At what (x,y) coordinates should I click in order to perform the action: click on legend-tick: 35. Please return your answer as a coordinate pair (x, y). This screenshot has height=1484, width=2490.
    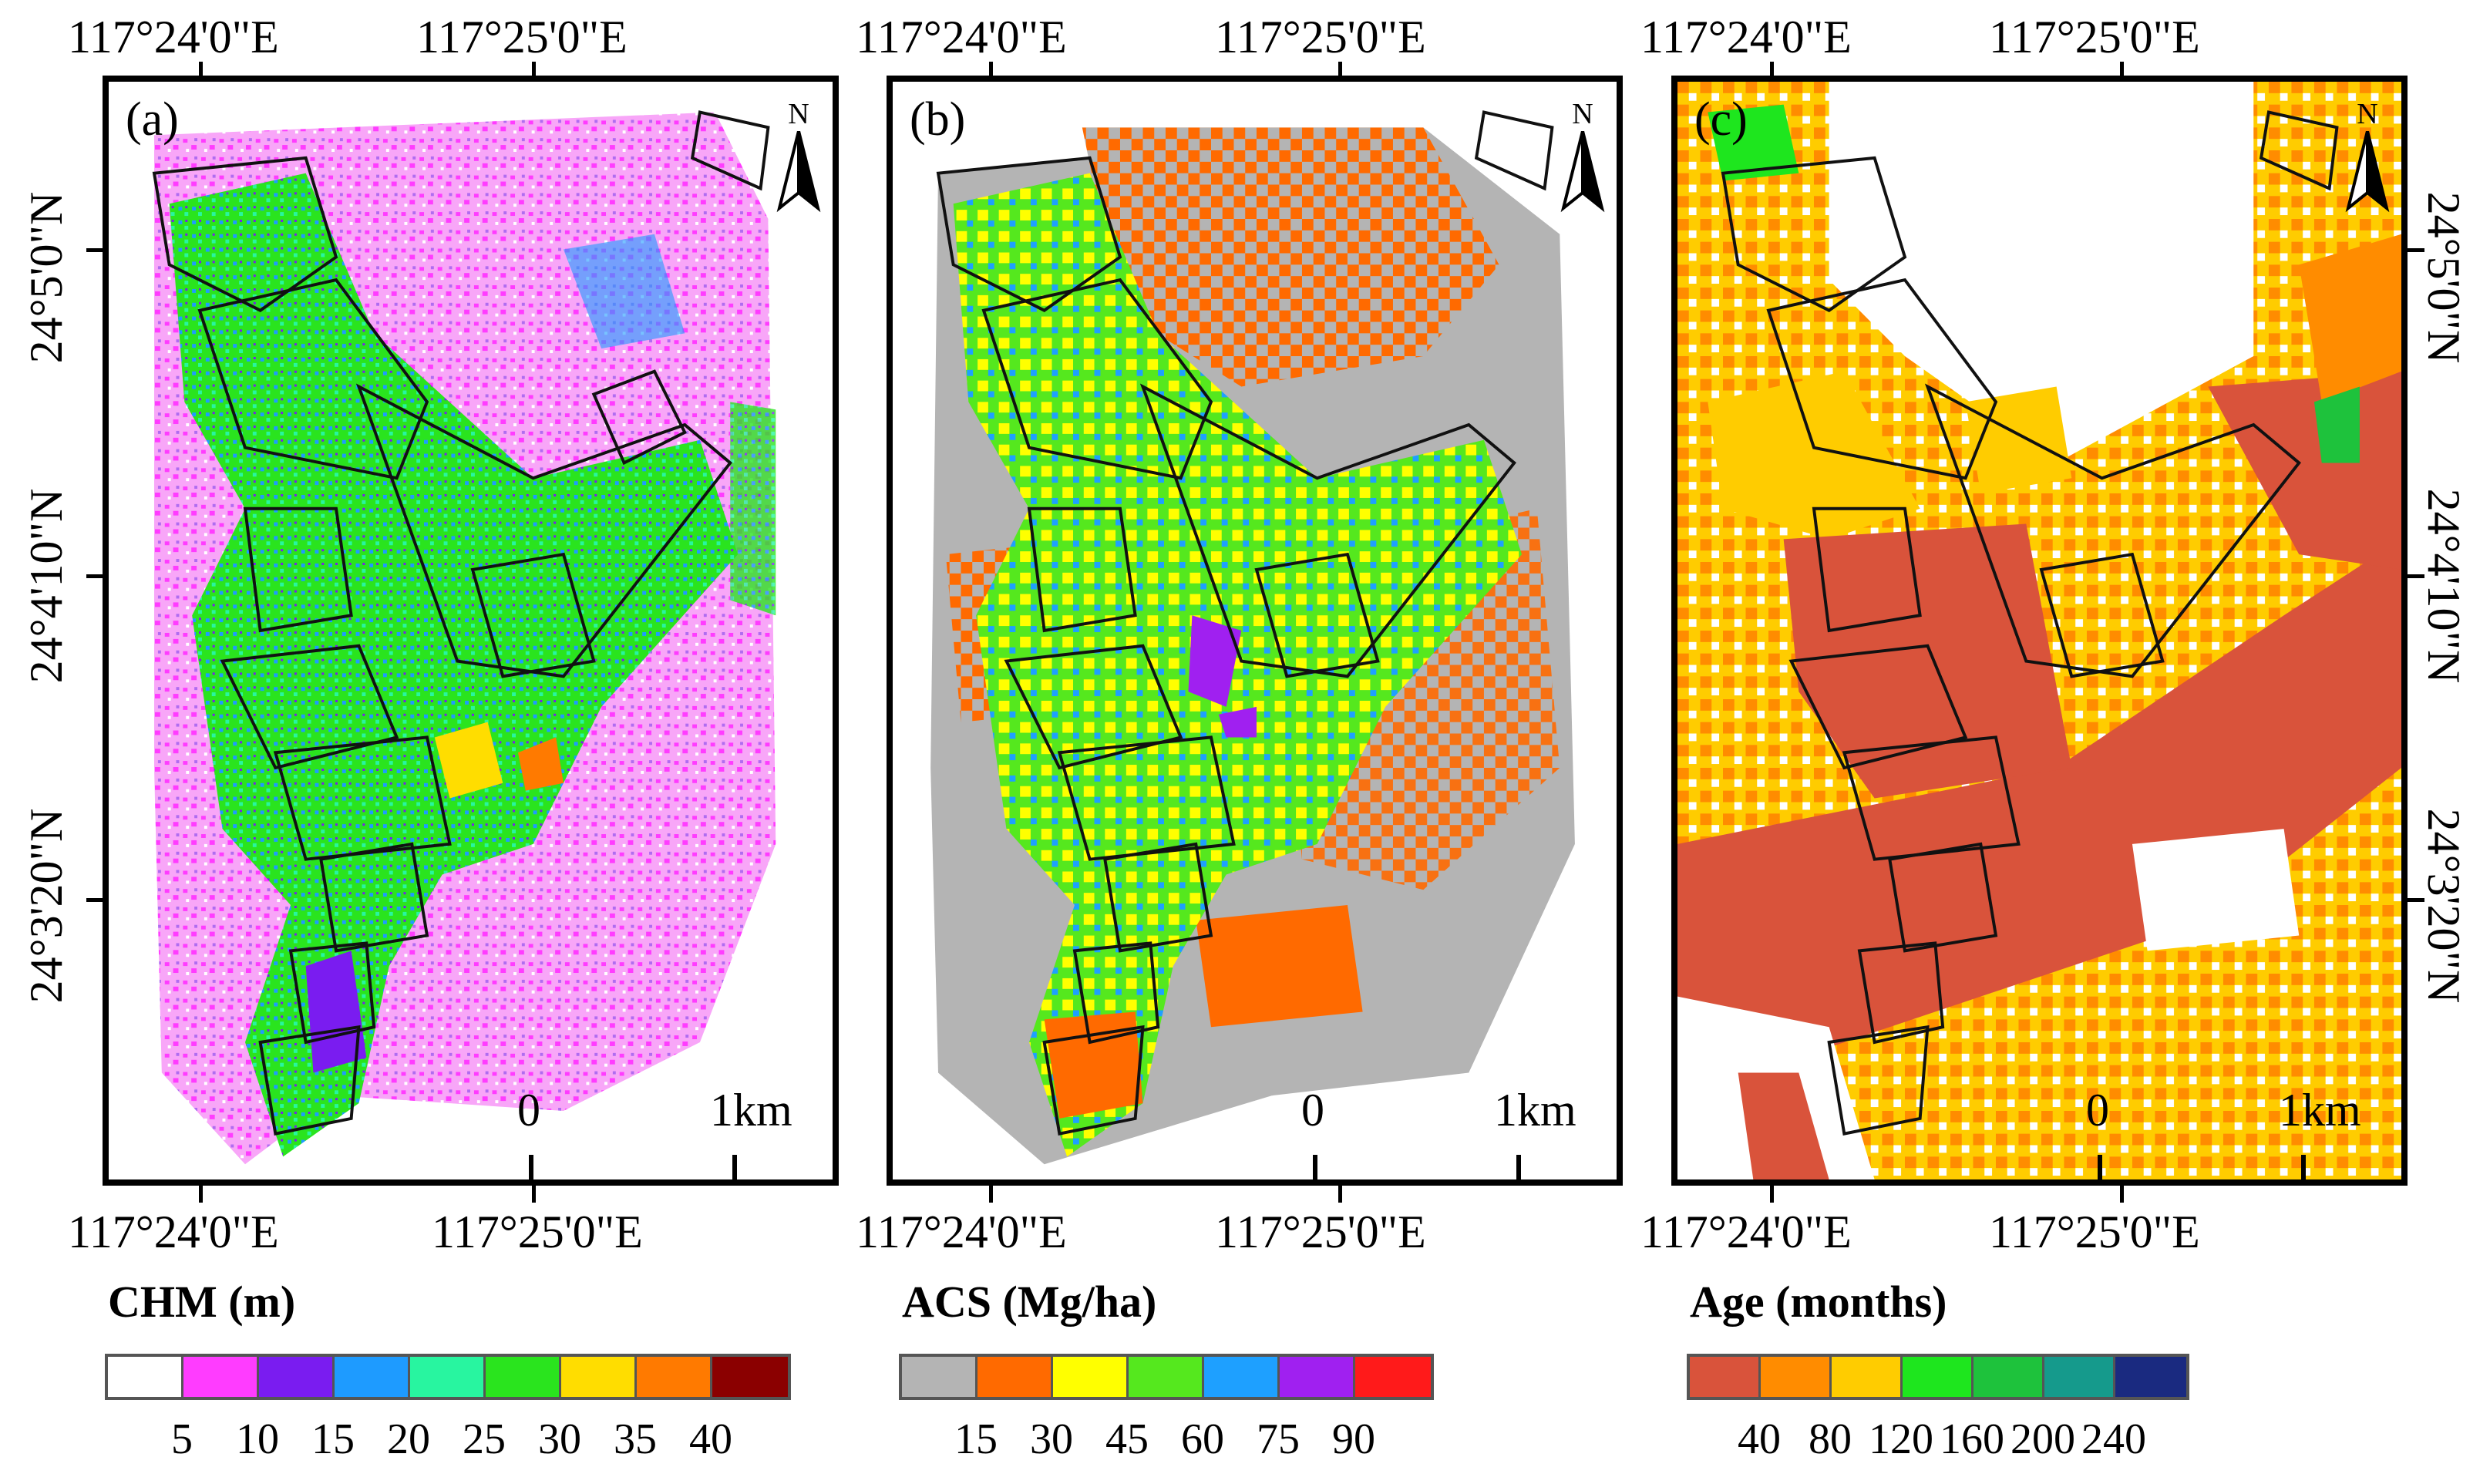
    Looking at the image, I should click on (635, 1439).